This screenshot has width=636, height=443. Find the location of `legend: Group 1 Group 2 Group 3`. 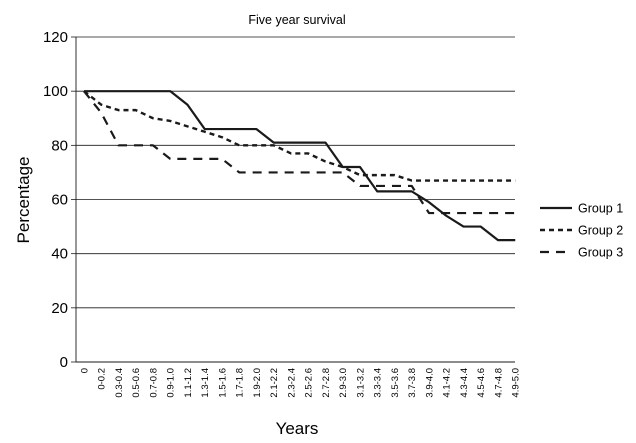

legend: Group 1 Group 2 Group 3 is located at coordinates (581, 231).